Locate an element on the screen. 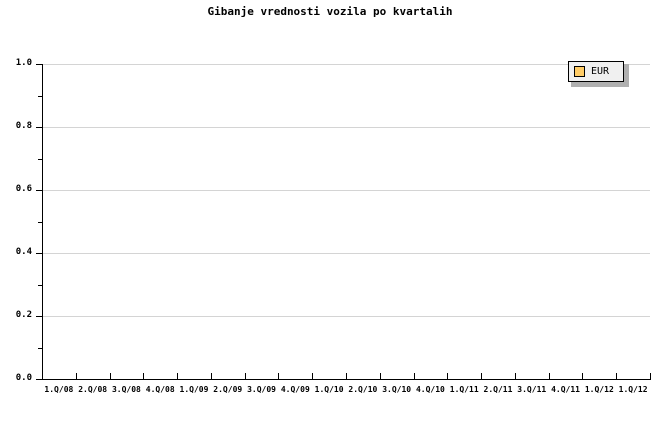 The image size is (660, 440). x-axis-label: 3.Q/09 is located at coordinates (261, 389).